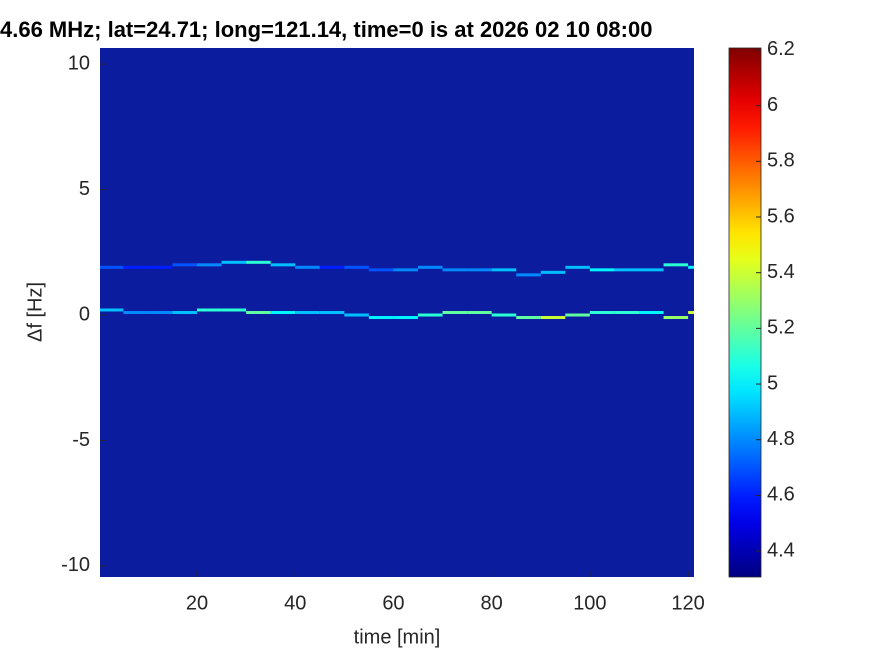 The image size is (875, 656). What do you see at coordinates (781, 216) in the screenshot?
I see `colorbar-tick-label: 5.6` at bounding box center [781, 216].